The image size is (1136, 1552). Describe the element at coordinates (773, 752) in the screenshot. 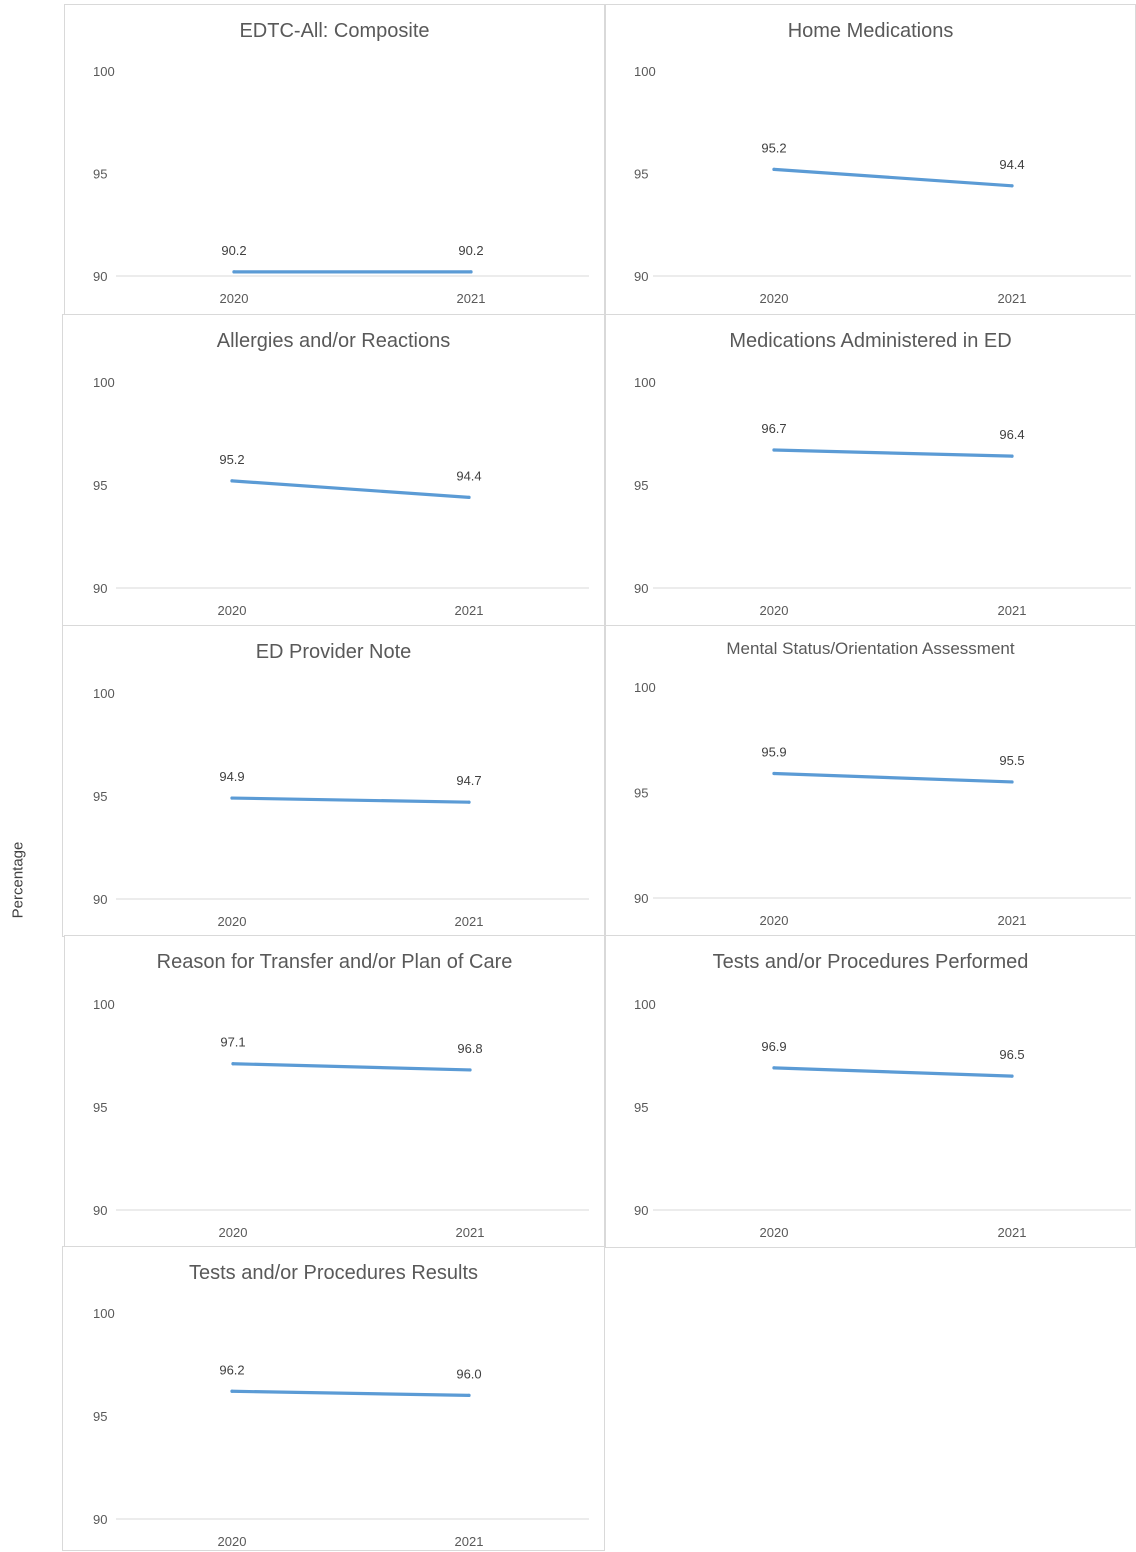

I see `data-label: 95.9` at that location.